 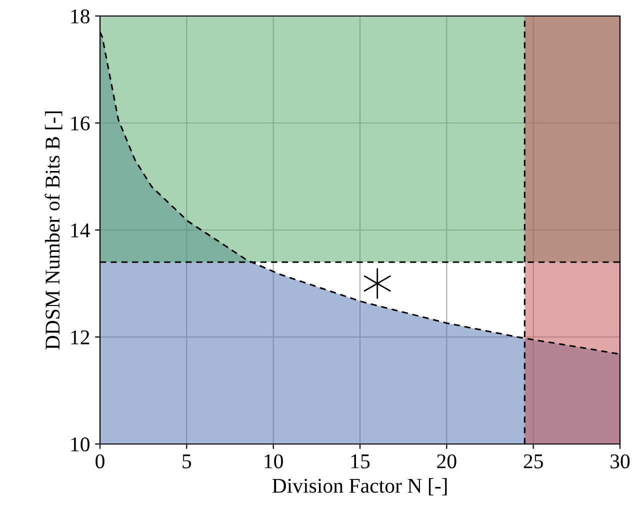 I want to click on x-tick-label: 30, so click(x=620, y=461).